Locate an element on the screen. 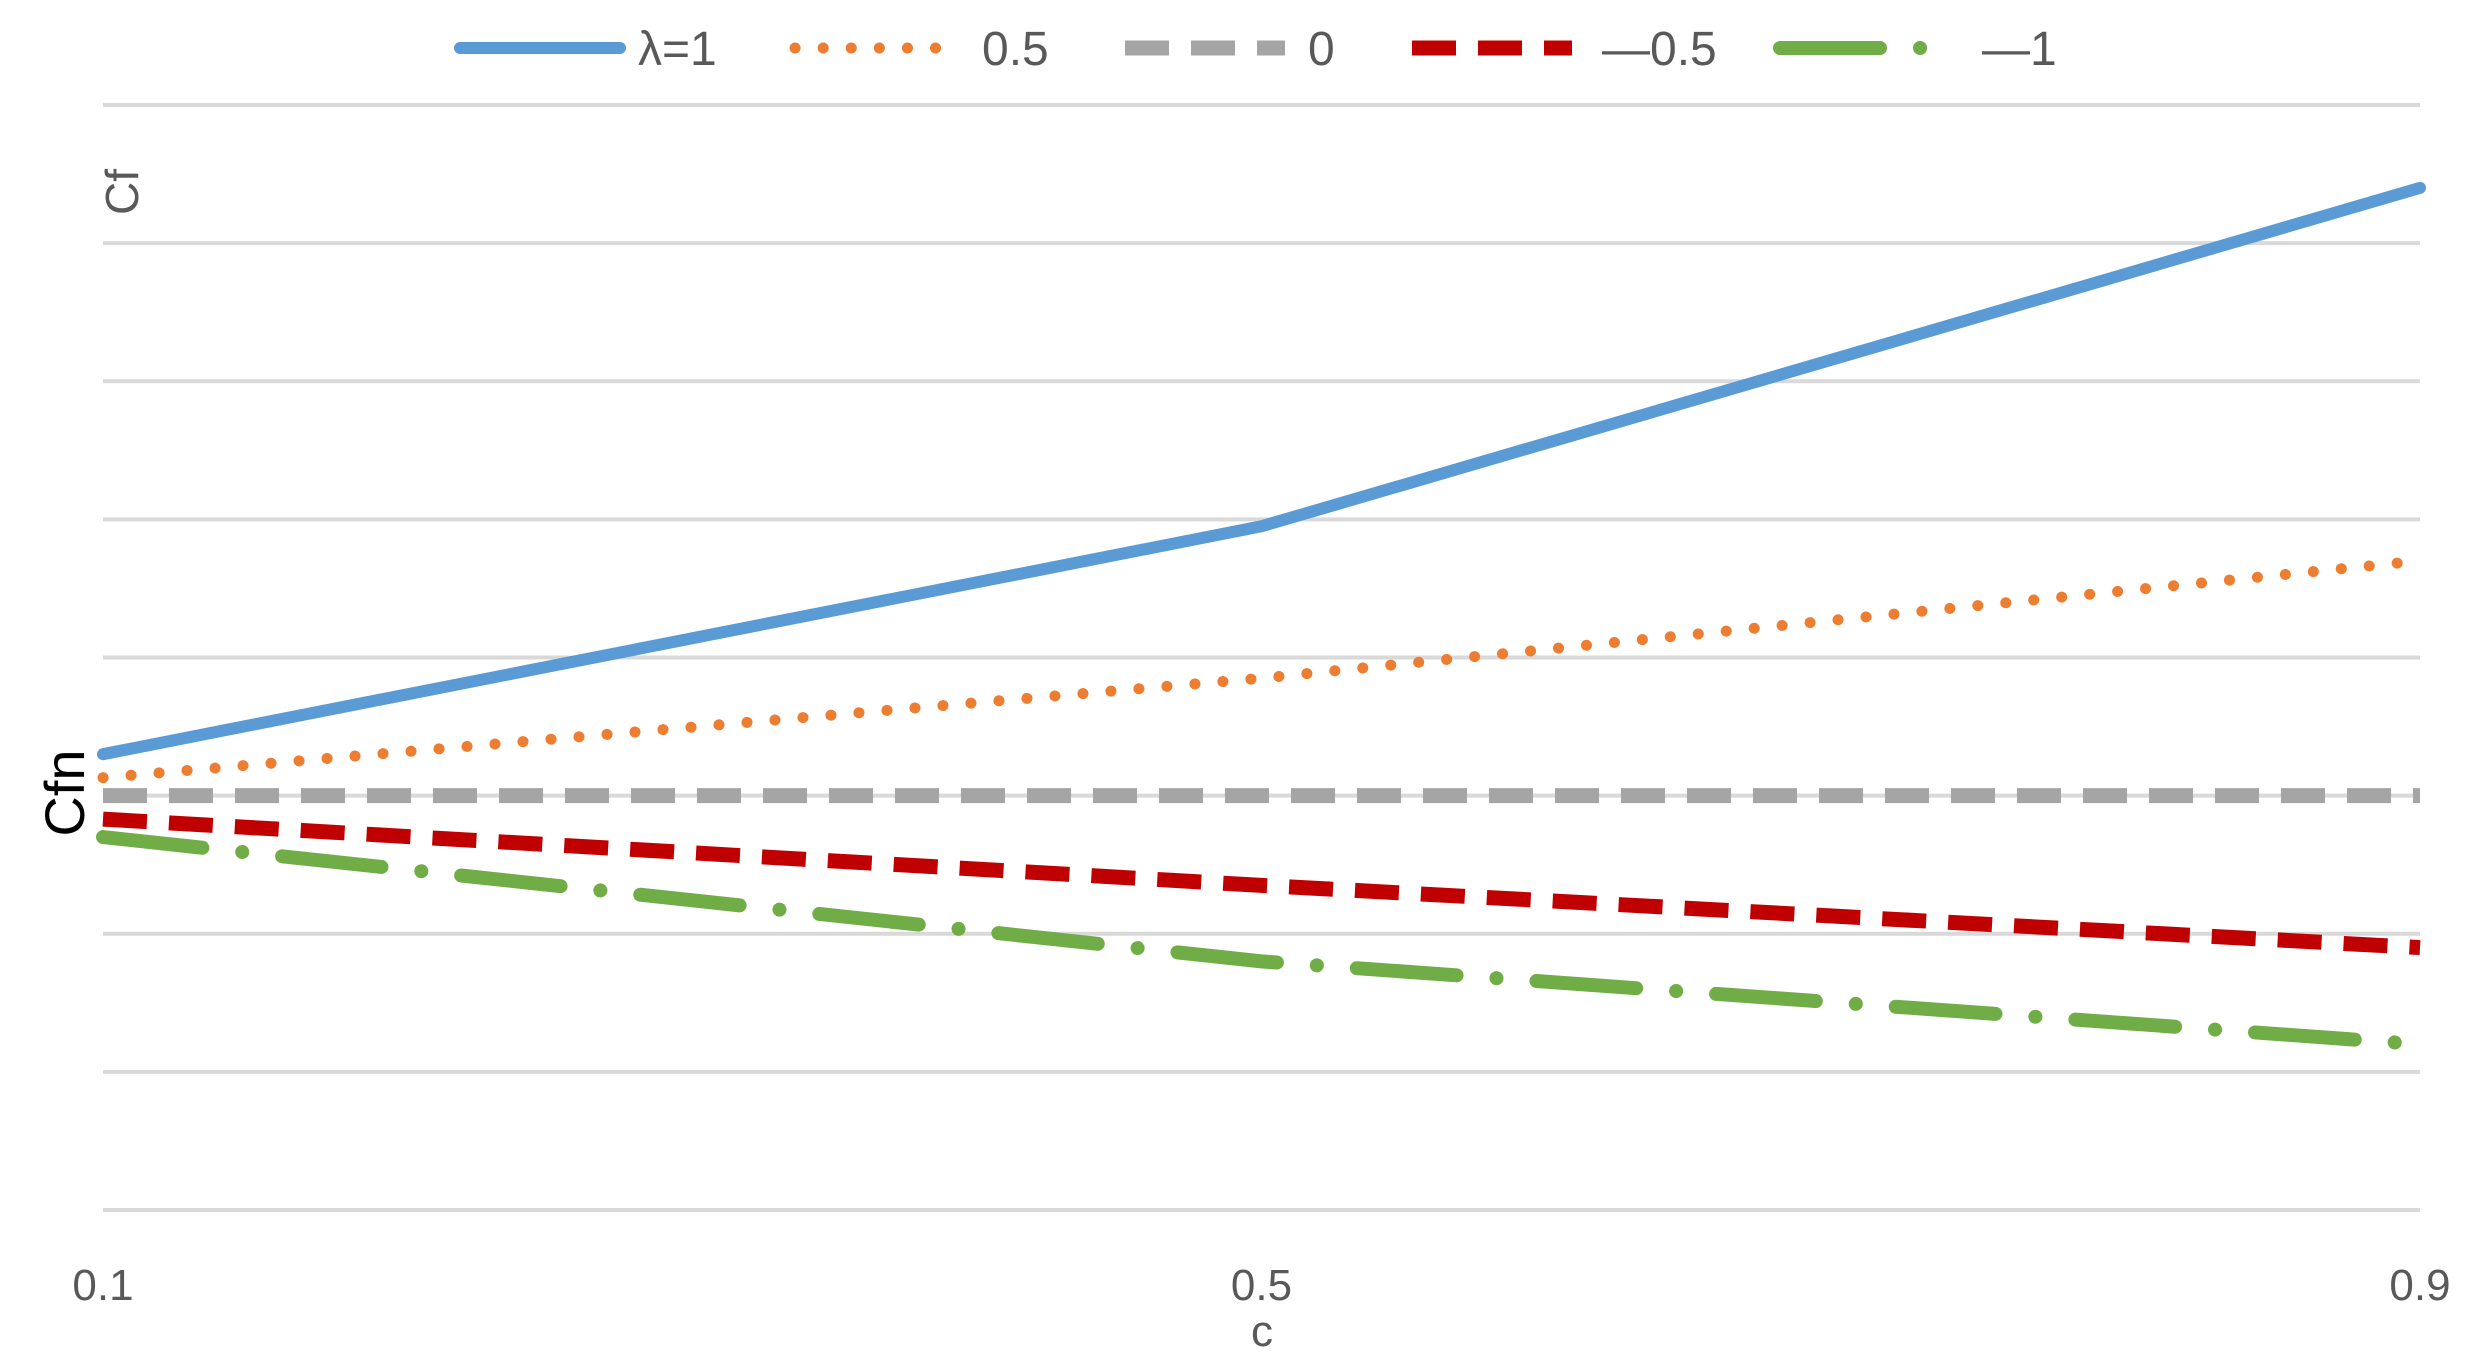 The image size is (2484, 1368). legend-label-4: —0.5 is located at coordinates (1659, 49).